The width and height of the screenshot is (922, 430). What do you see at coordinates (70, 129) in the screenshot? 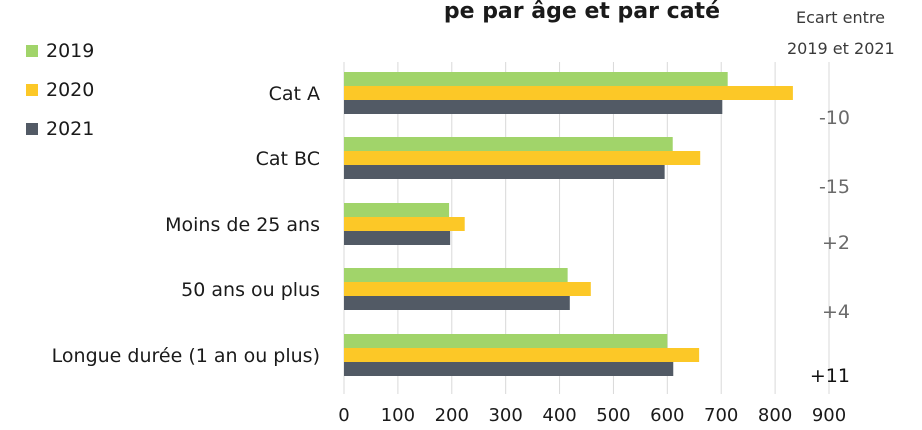
I see `legend-label-2021: 2021` at bounding box center [70, 129].